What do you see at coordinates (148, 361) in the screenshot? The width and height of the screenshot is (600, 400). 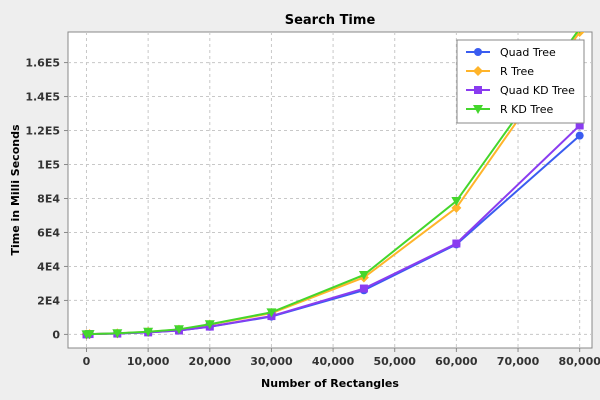 I see `x-tick-label: 10,000` at bounding box center [148, 361].